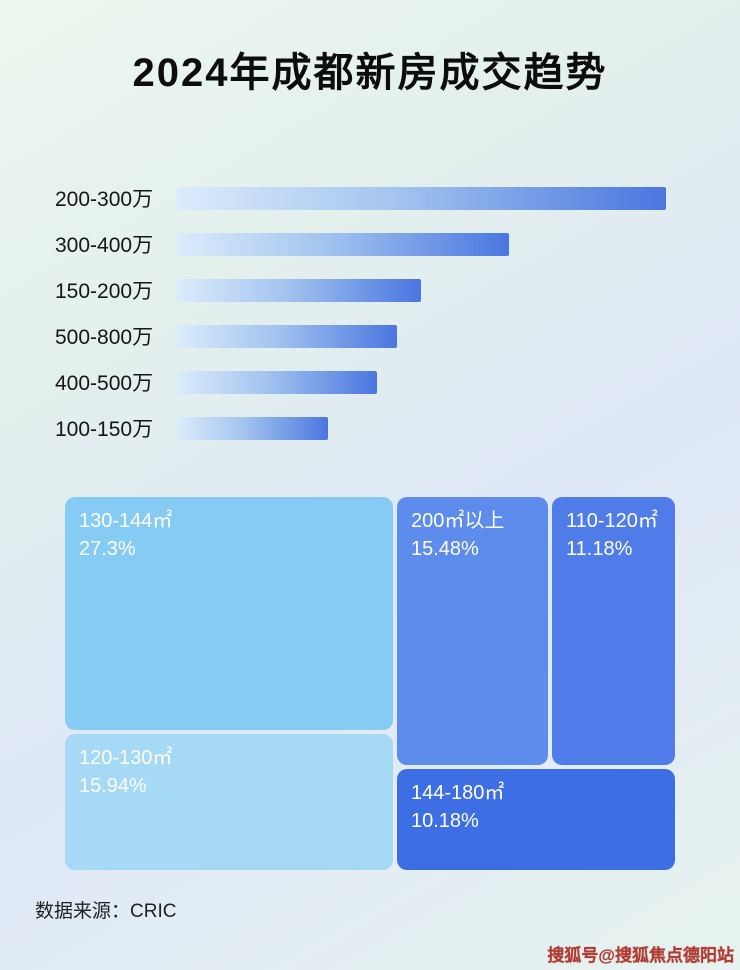 Image resolution: width=740 pixels, height=970 pixels. What do you see at coordinates (370, 73) in the screenshot?
I see `page-title: 2024年成都新房成交趋势` at bounding box center [370, 73].